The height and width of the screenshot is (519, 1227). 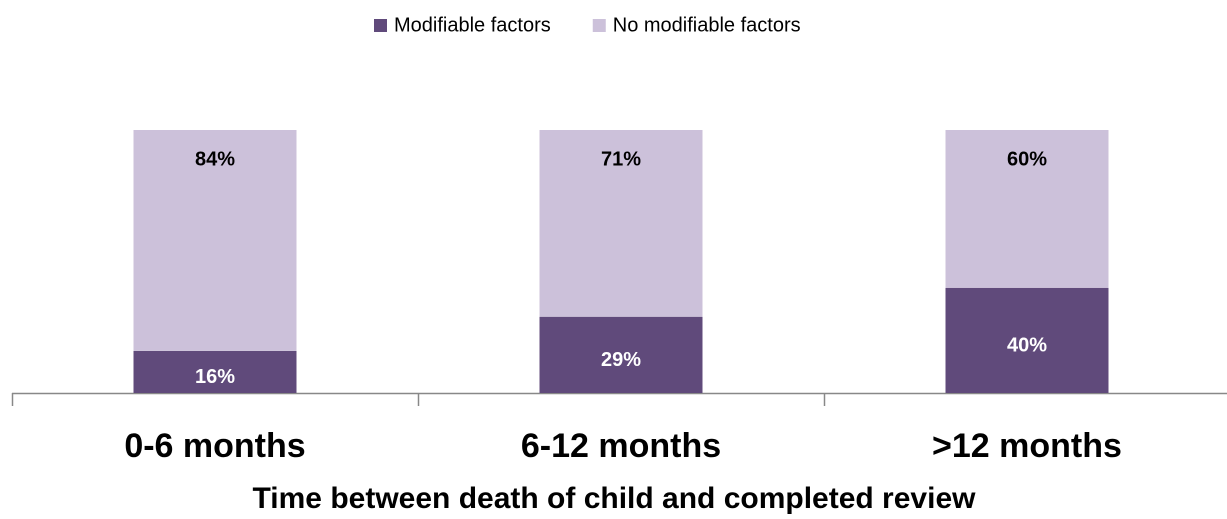 I want to click on x-tick-label: 6-12 months, so click(x=621, y=446).